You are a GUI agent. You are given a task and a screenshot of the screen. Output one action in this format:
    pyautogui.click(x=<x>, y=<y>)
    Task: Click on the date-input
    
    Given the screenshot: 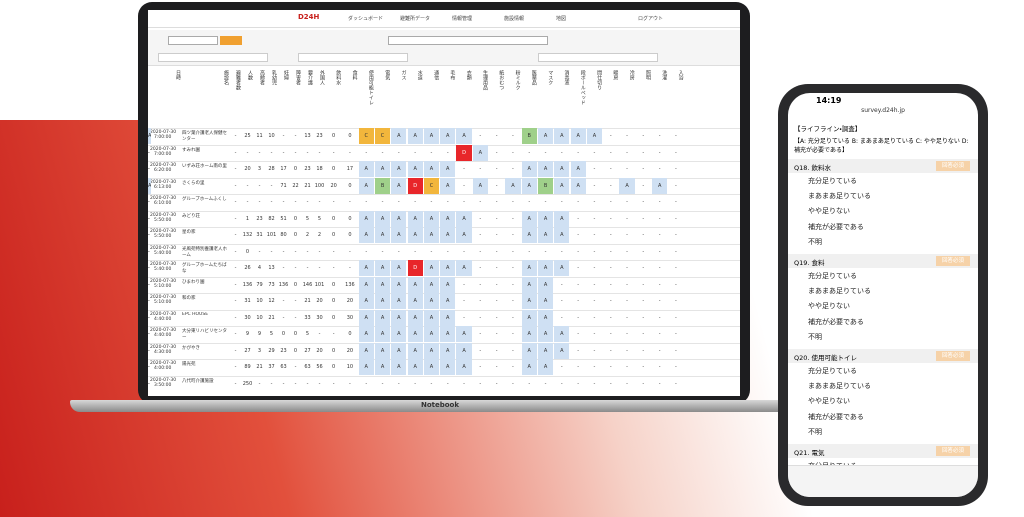 What is the action you would take?
    pyautogui.click(x=193, y=40)
    